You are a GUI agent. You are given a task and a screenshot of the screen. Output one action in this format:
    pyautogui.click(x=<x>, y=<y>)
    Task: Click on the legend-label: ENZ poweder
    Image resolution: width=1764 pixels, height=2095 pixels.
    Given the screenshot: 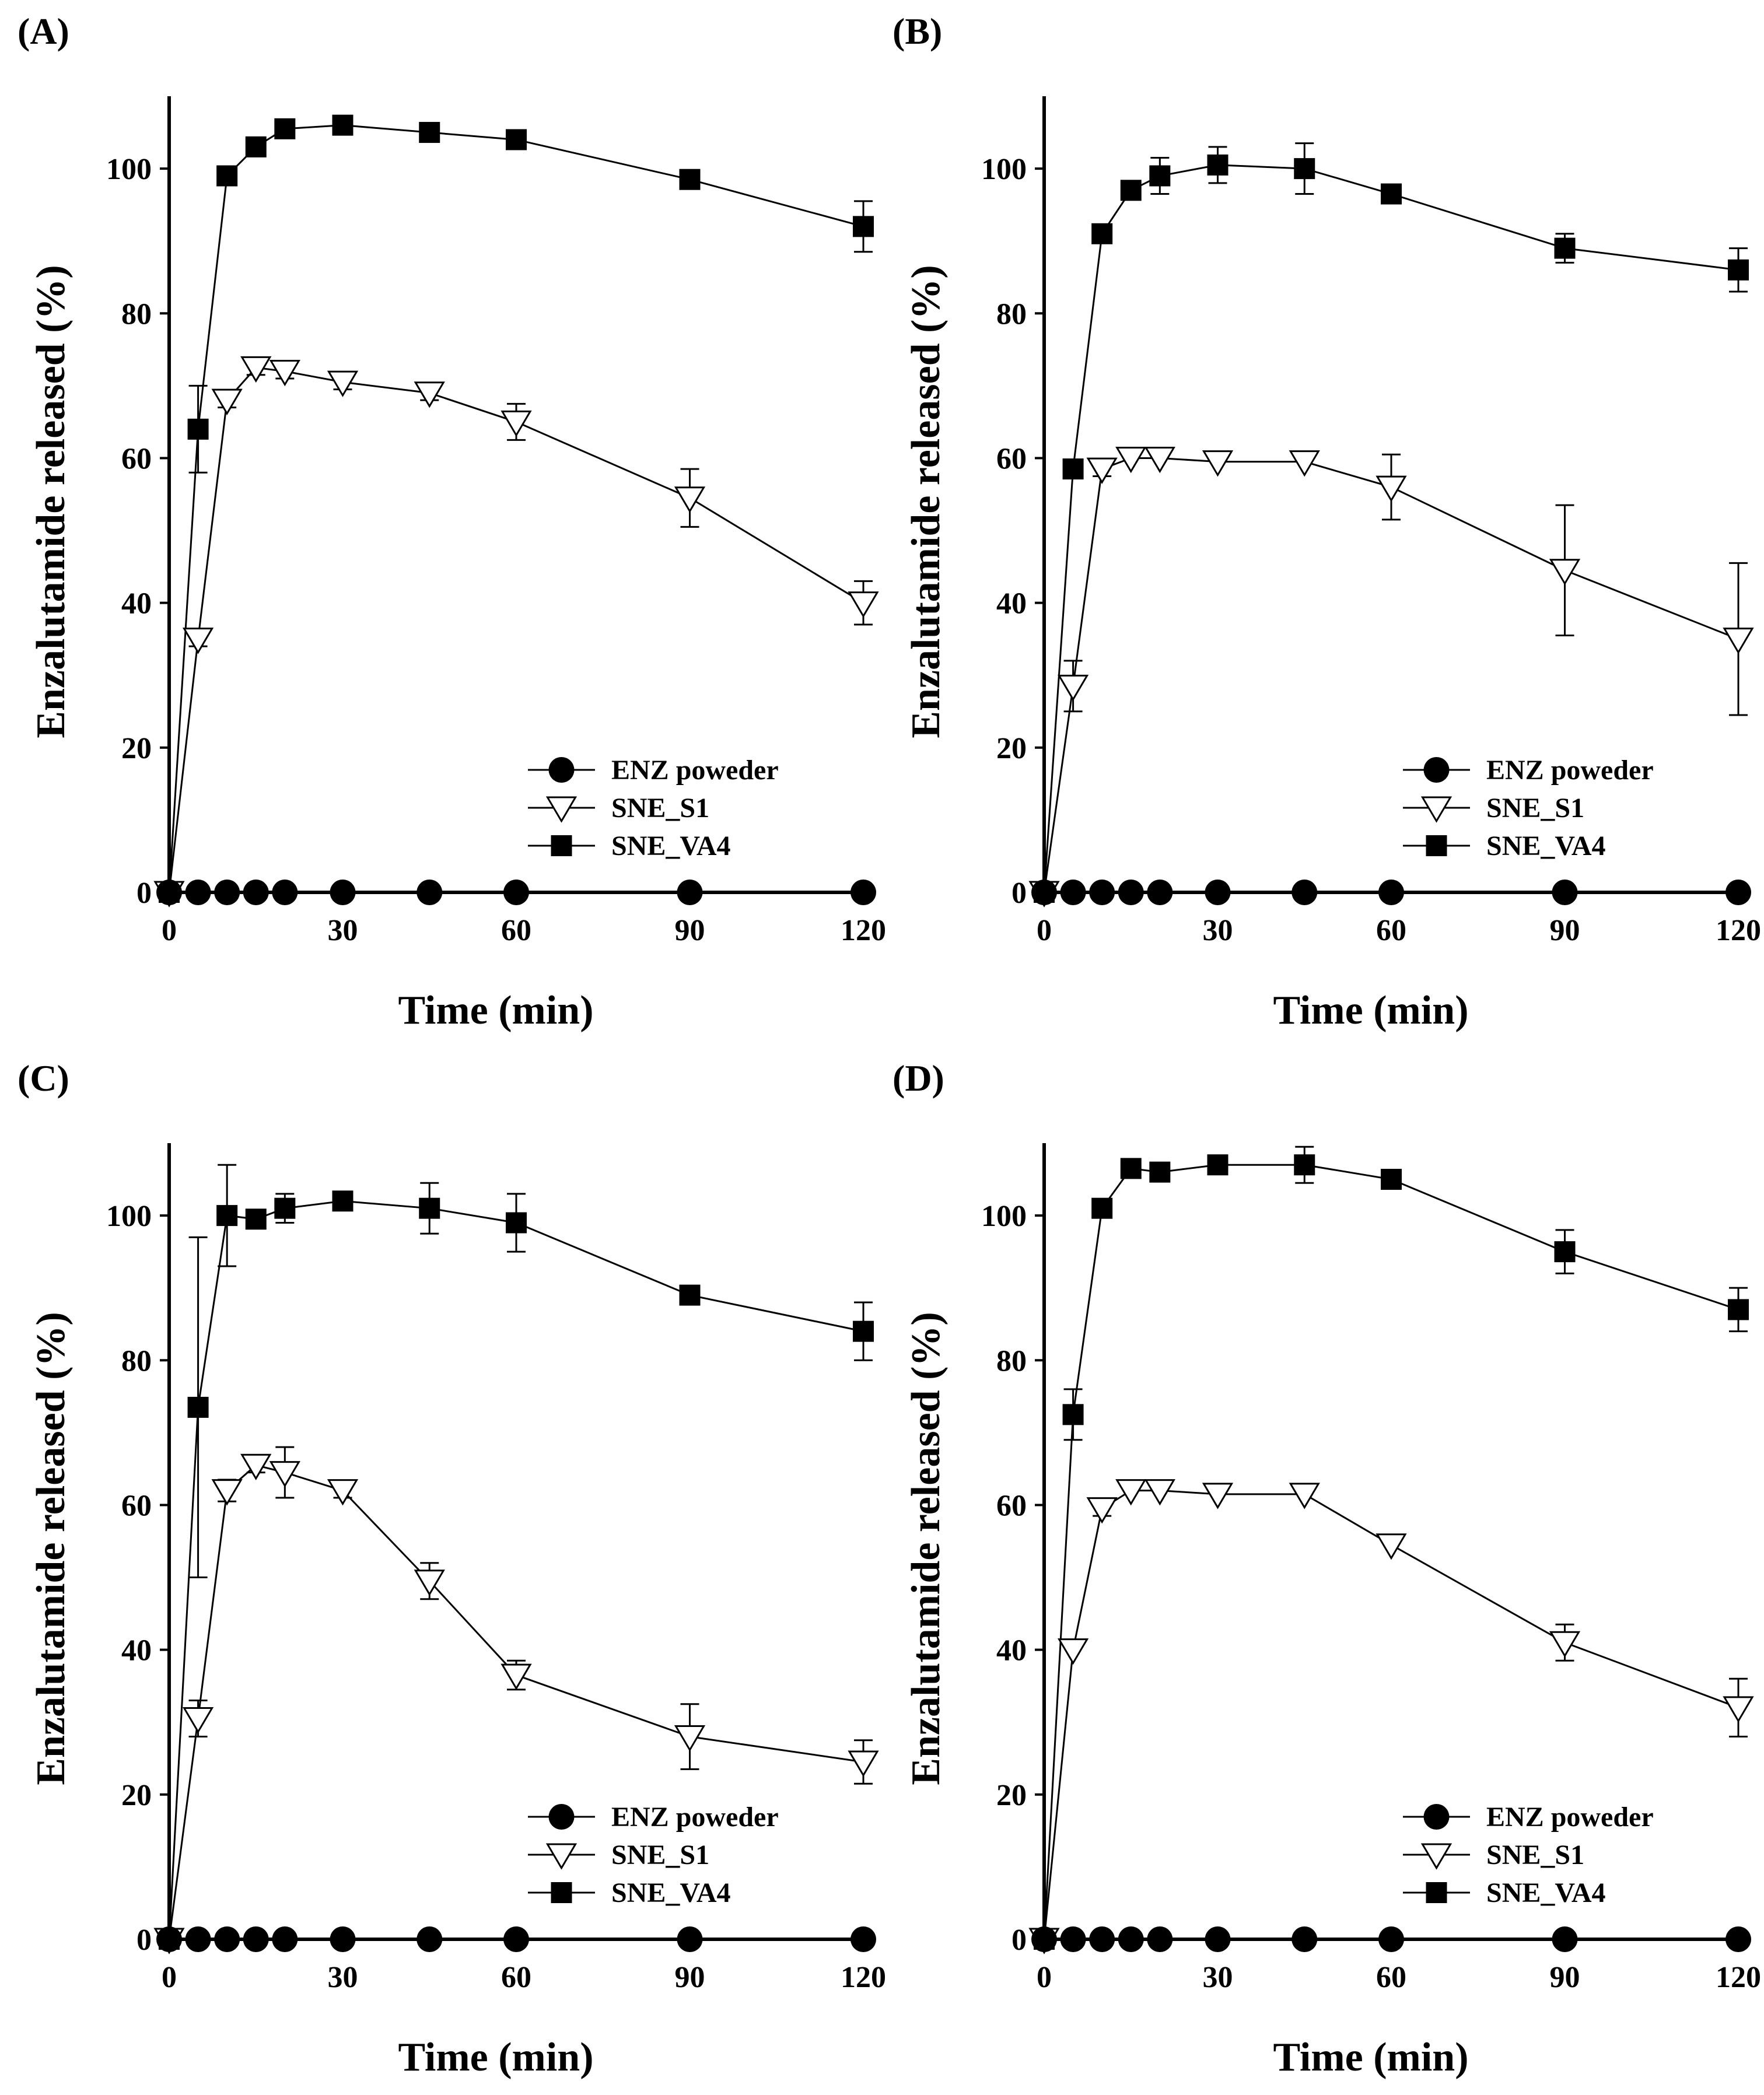 What is the action you would take?
    pyautogui.click(x=695, y=770)
    